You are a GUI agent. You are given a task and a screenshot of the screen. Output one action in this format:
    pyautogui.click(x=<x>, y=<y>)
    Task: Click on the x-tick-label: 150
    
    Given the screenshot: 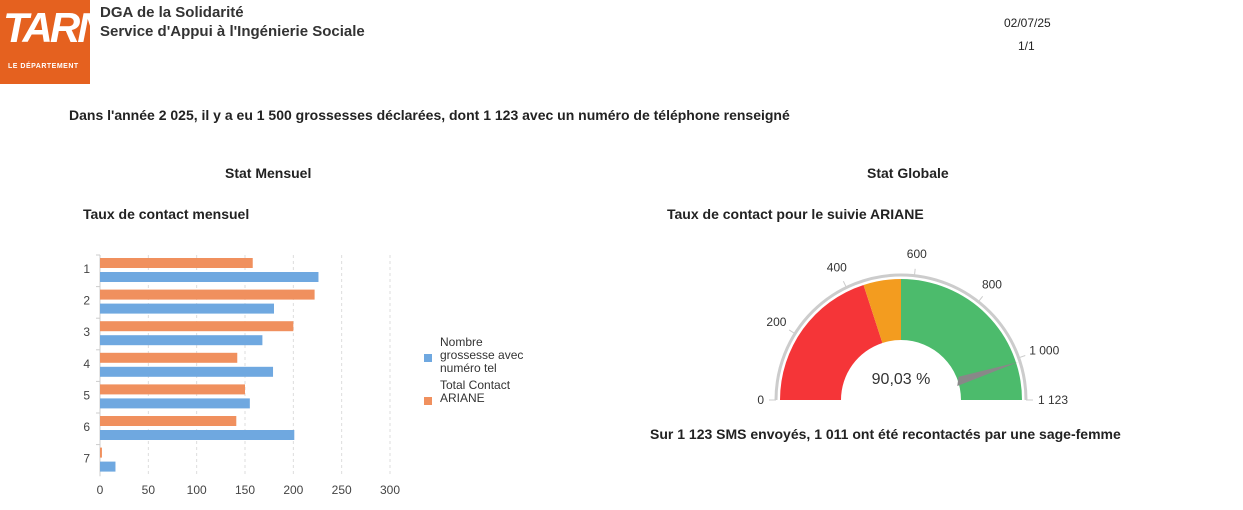 What is the action you would take?
    pyautogui.click(x=245, y=490)
    